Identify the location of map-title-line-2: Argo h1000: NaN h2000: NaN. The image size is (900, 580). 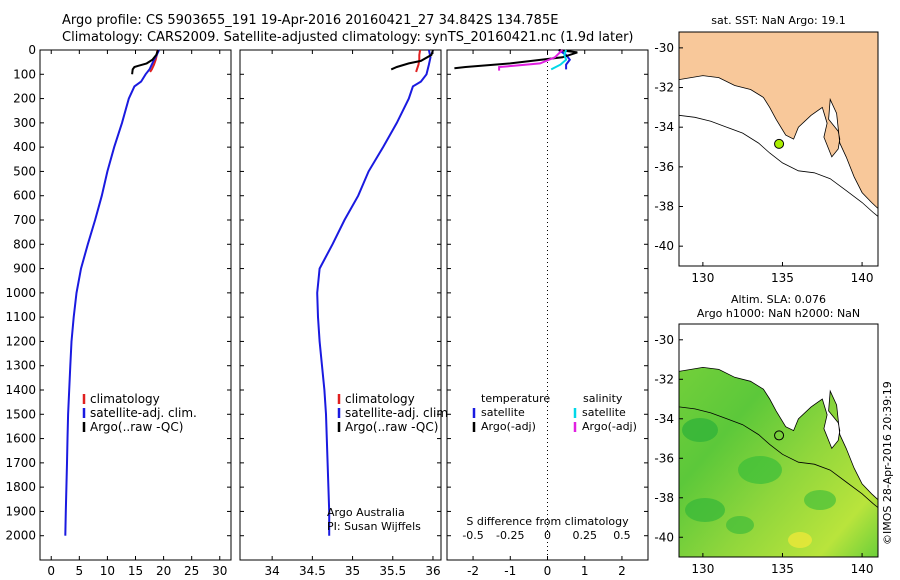
(778, 313).